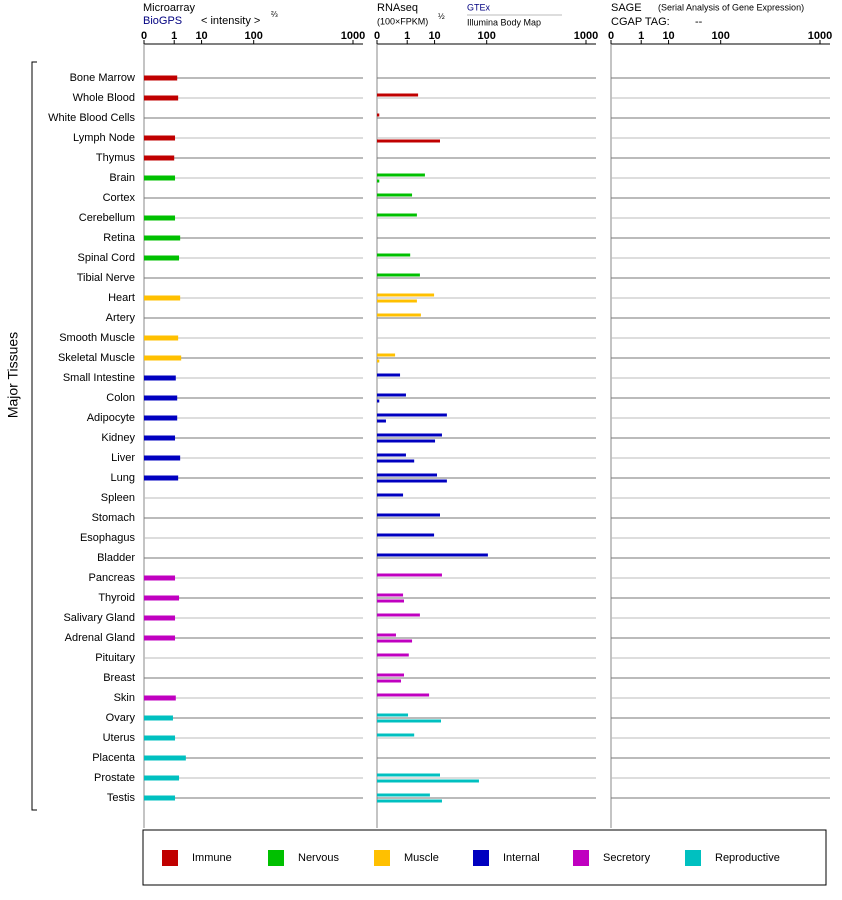 The image size is (842, 900). What do you see at coordinates (116, 158) in the screenshot?
I see `category-label: Thymus` at bounding box center [116, 158].